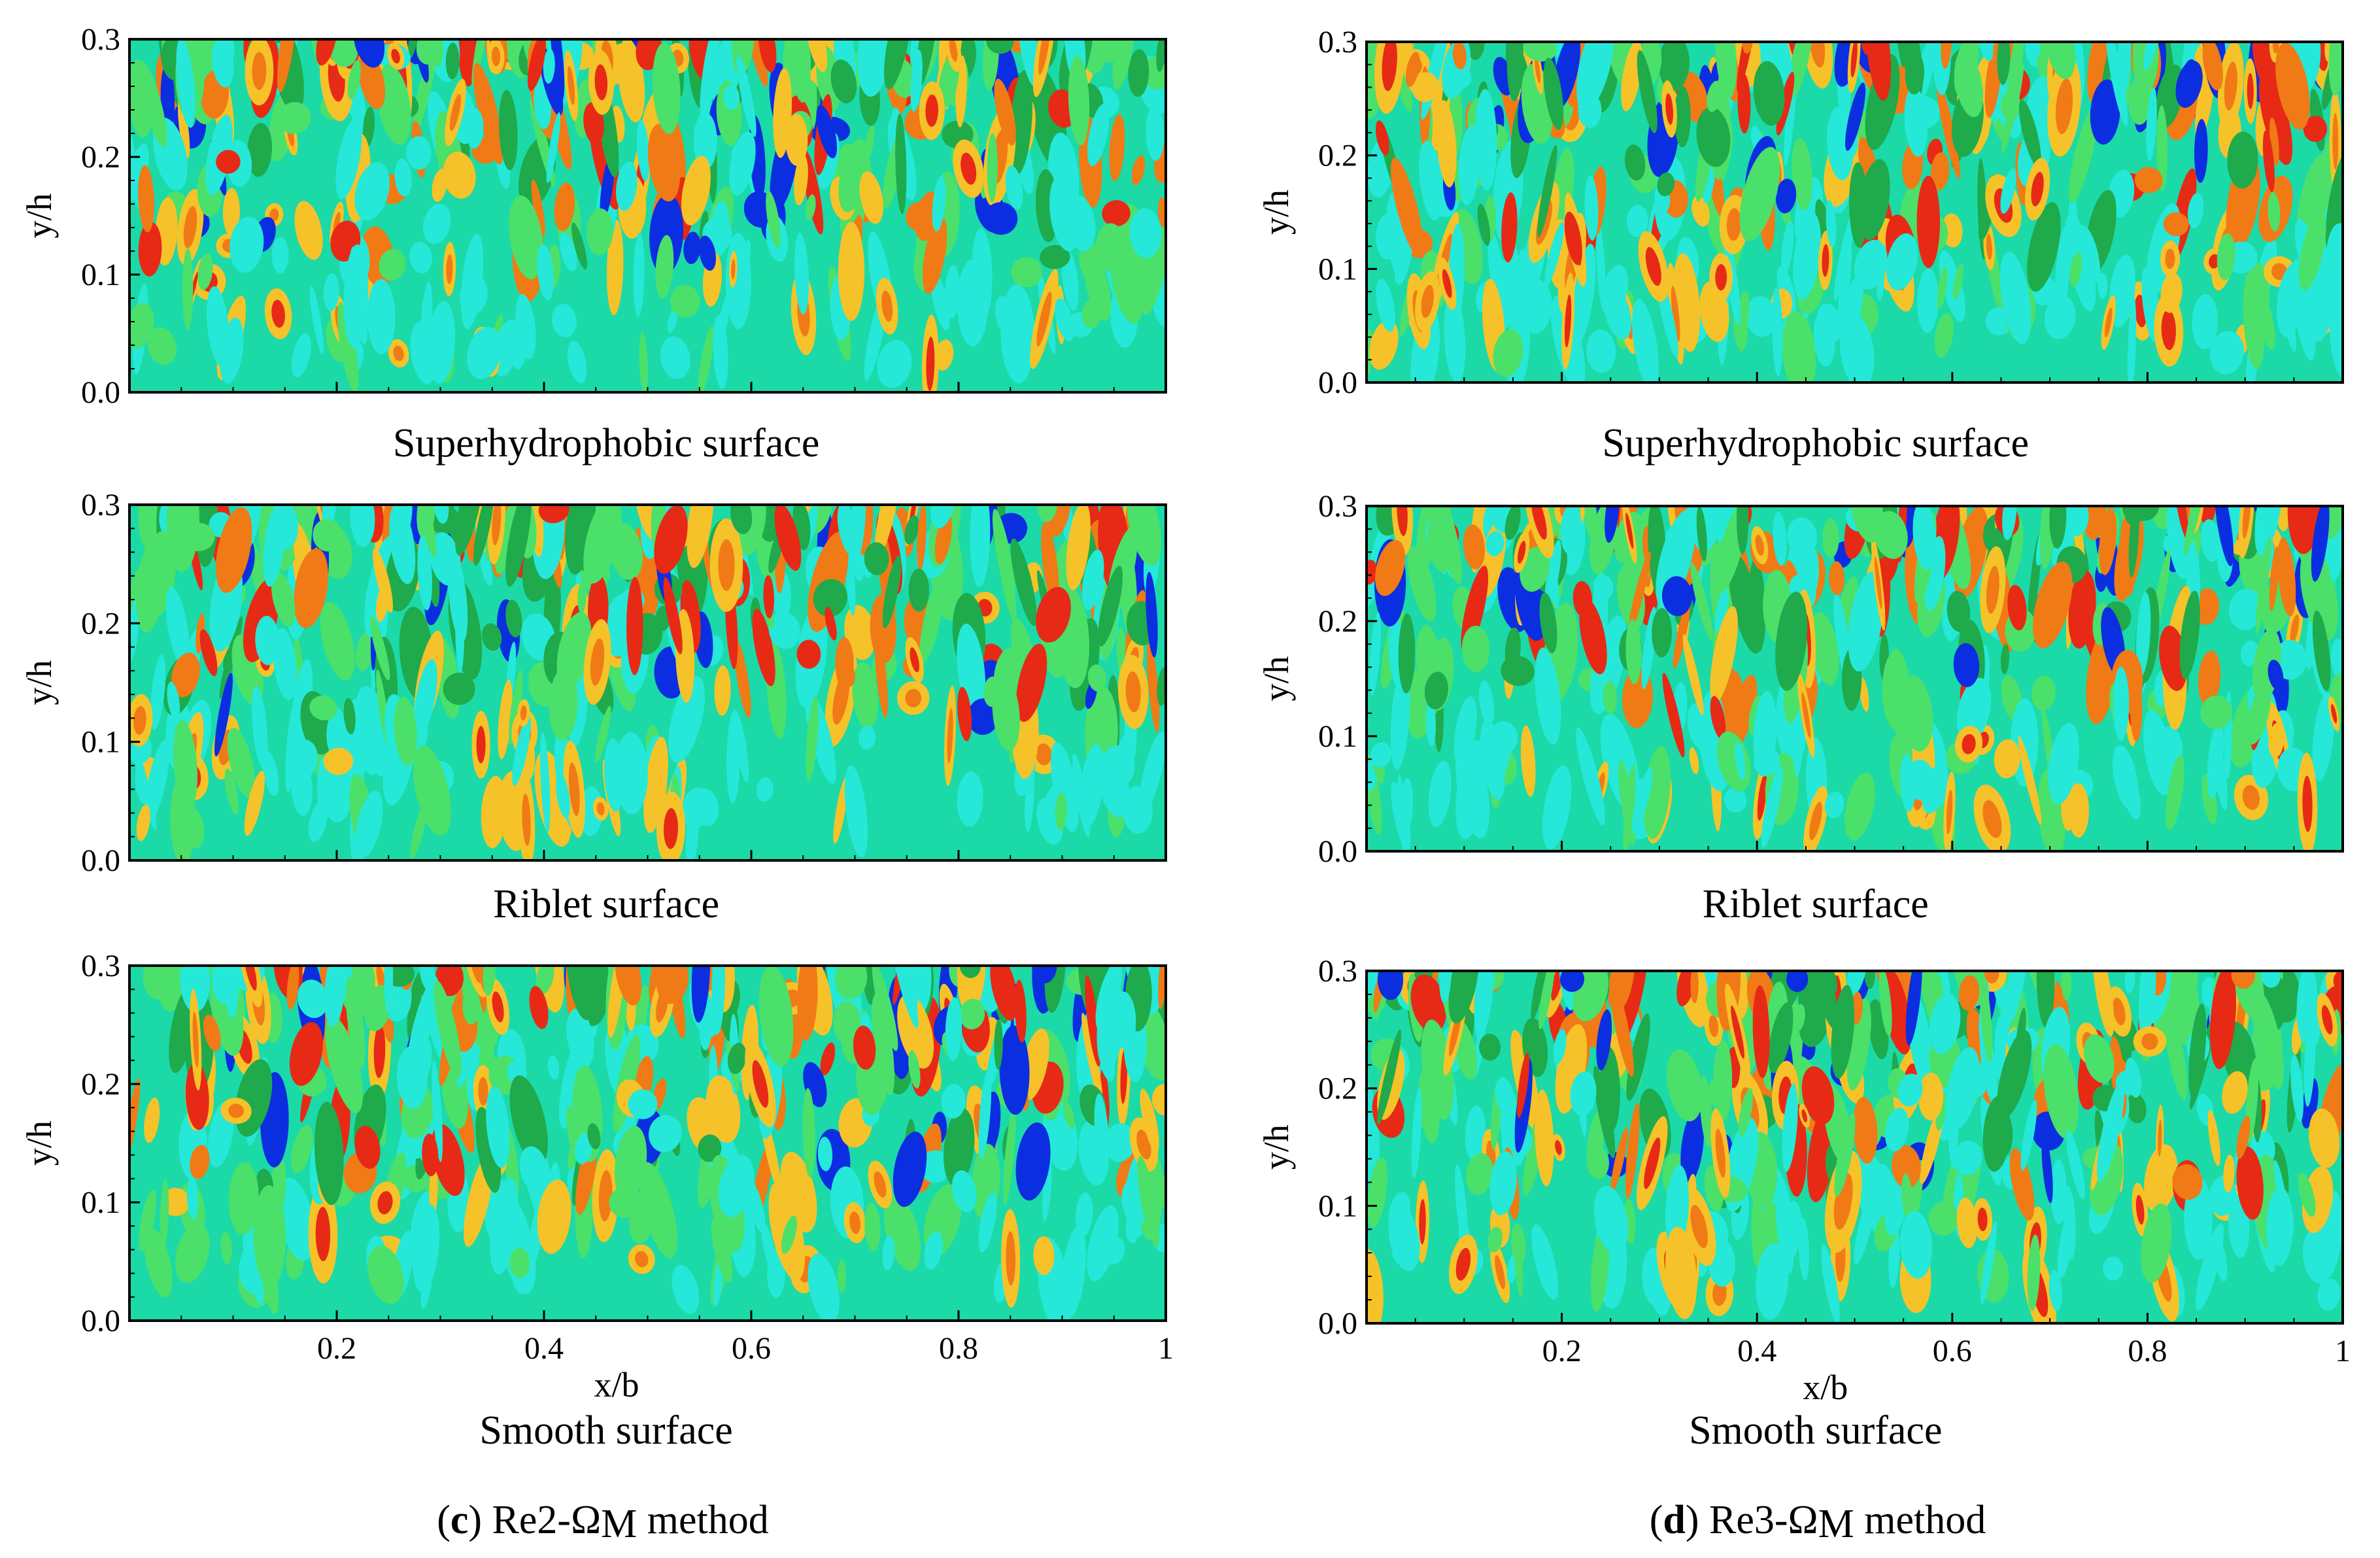 The image size is (2380, 1558). I want to click on y-tick-label: 0.1, so click(1337, 269).